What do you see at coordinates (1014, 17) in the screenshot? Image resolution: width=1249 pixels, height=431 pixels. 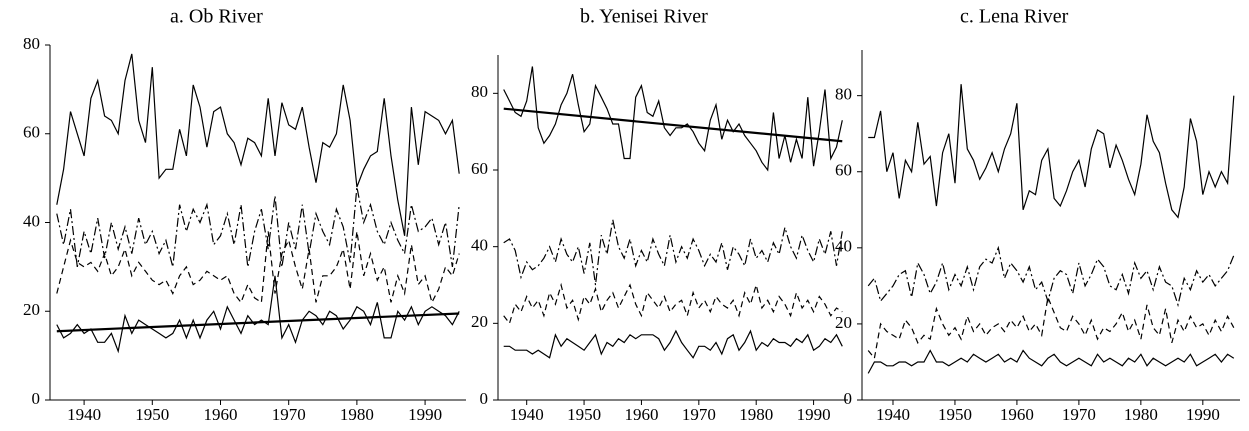 I see `panel-title: c. Lena River` at bounding box center [1014, 17].